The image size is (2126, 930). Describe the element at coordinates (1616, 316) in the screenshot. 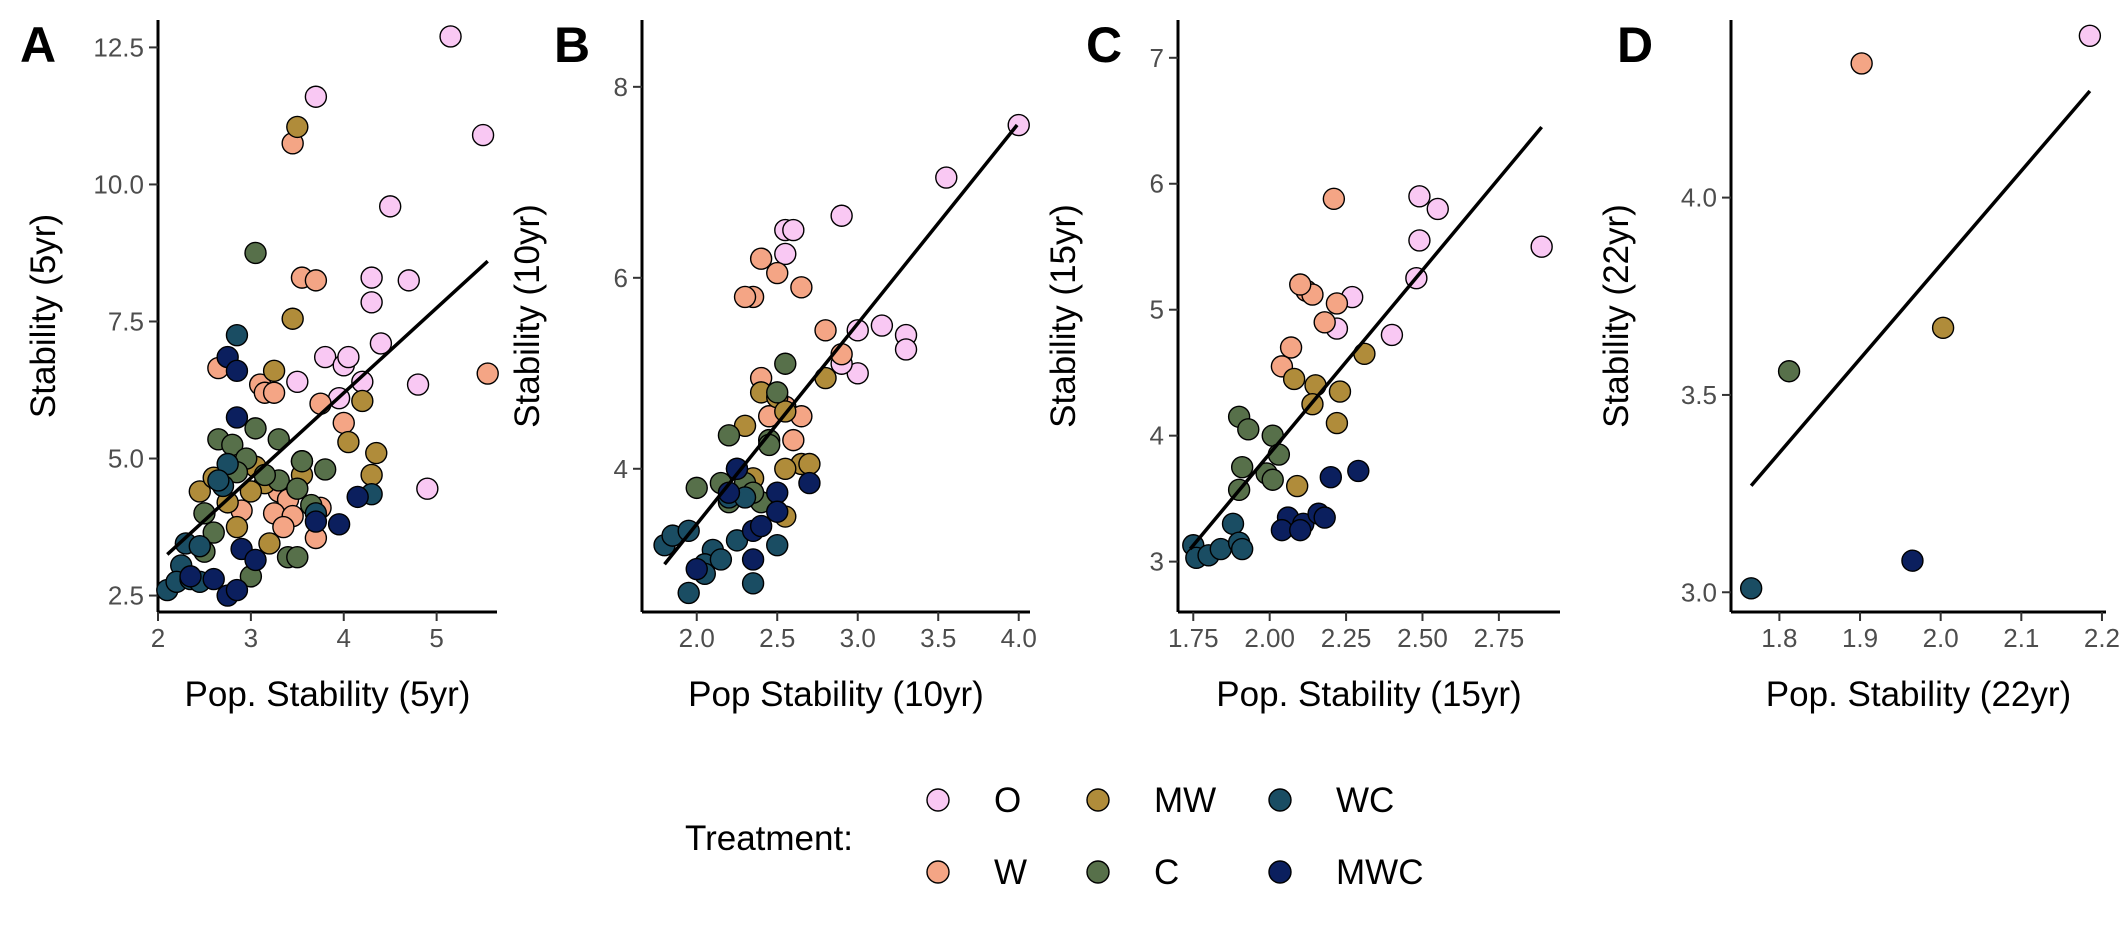

I see `y-axis-title: Stability (22yr)` at that location.